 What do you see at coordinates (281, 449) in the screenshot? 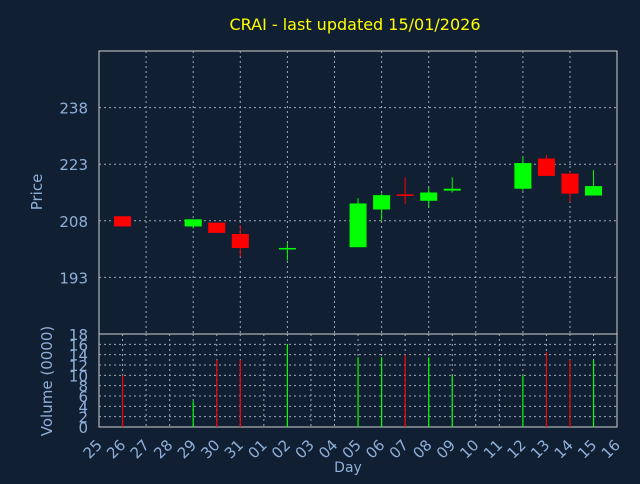
I see `x-tick-label: 02` at bounding box center [281, 449].